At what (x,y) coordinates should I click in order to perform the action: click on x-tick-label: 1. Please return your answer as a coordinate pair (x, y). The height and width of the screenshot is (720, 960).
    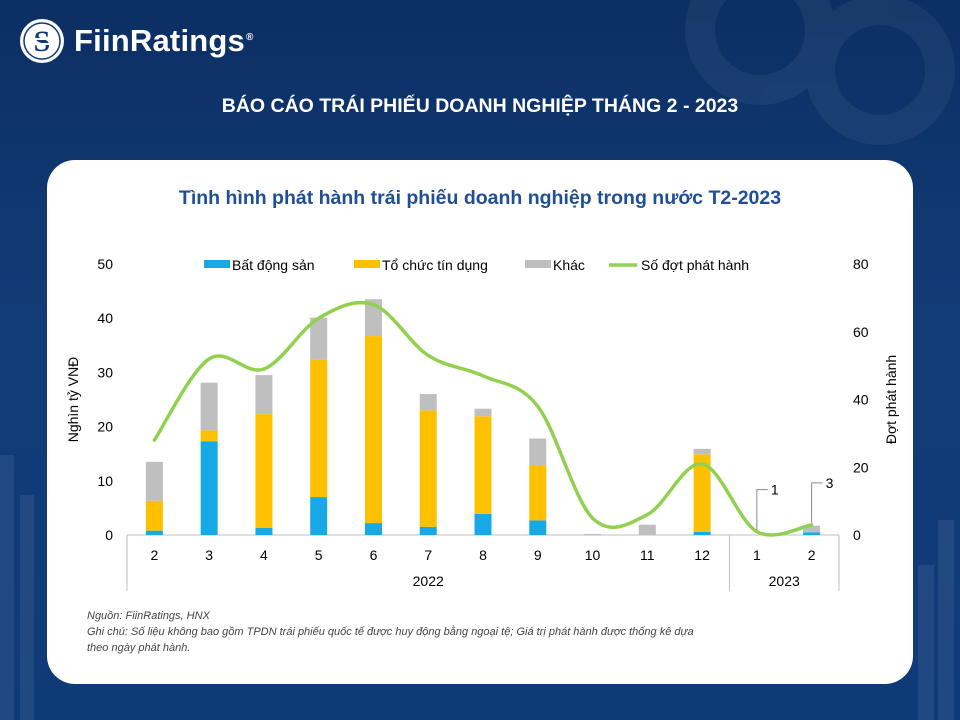
    Looking at the image, I should click on (757, 555).